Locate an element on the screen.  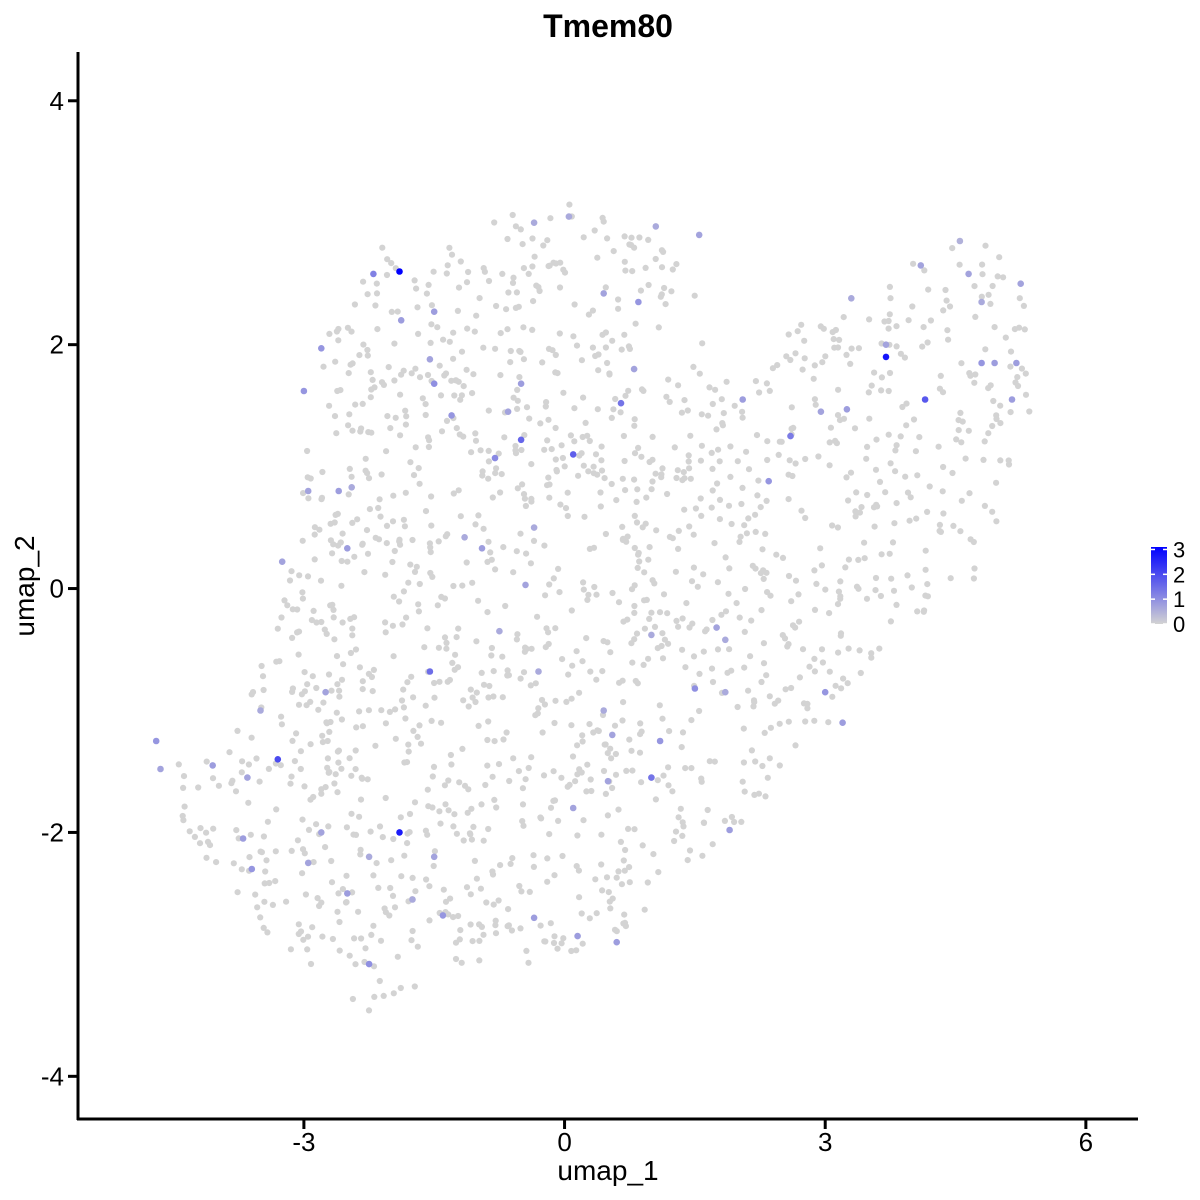
chart-title: Tmem80 is located at coordinates (608, 26).